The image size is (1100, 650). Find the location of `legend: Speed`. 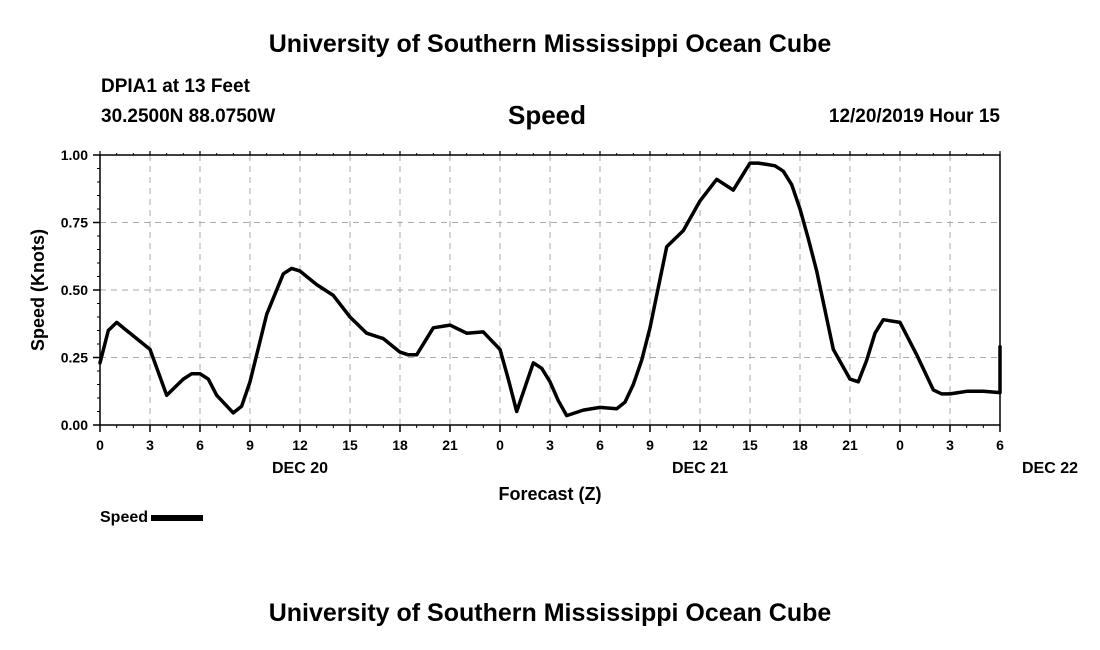

legend: Speed is located at coordinates (152, 518).